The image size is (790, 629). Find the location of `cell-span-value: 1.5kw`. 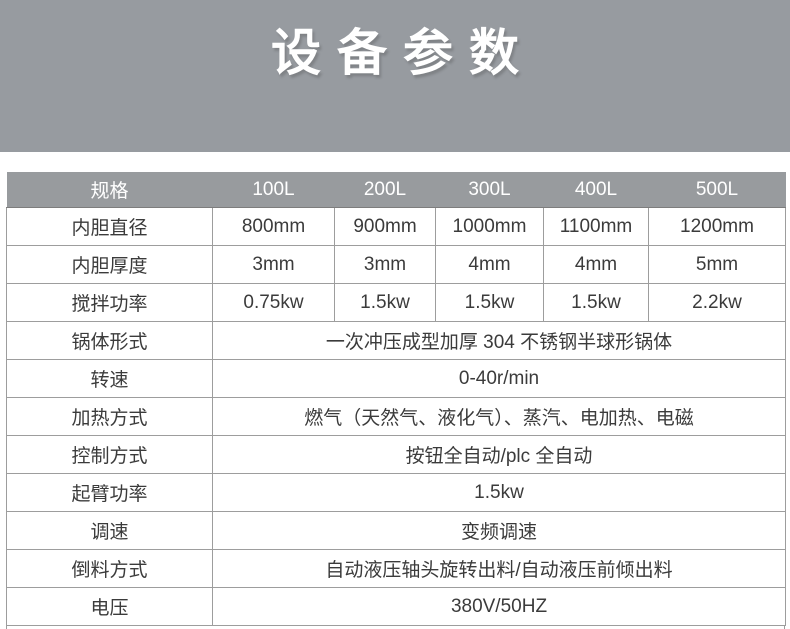

cell-span-value: 1.5kw is located at coordinates (499, 492).